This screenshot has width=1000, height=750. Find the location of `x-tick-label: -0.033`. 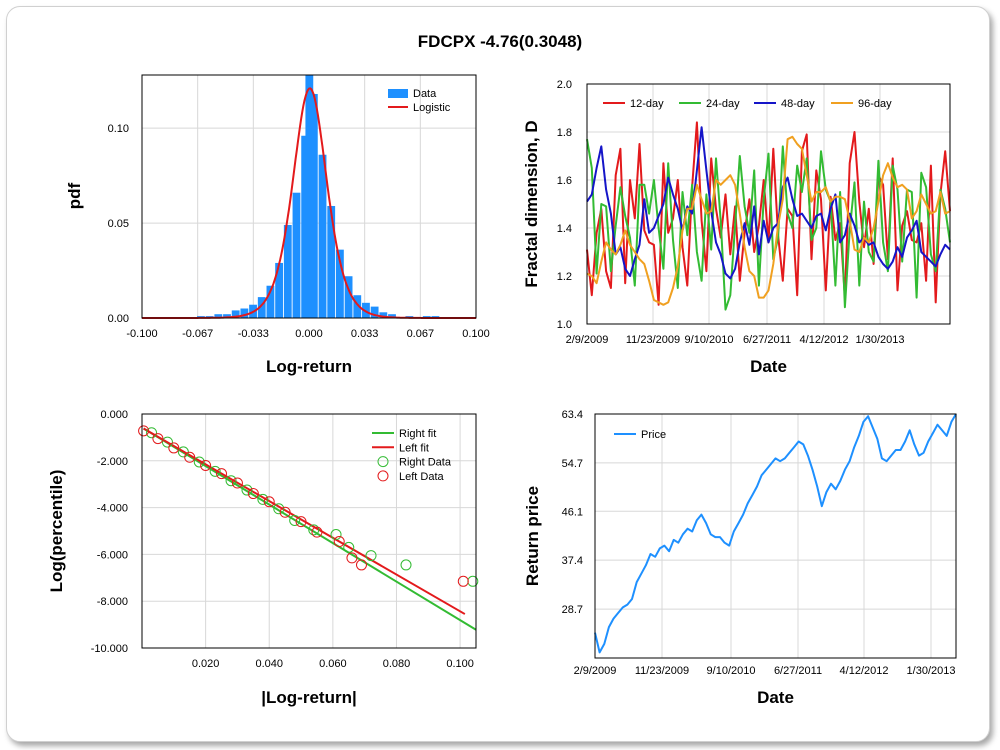

x-tick-label: -0.033 is located at coordinates (253, 334).